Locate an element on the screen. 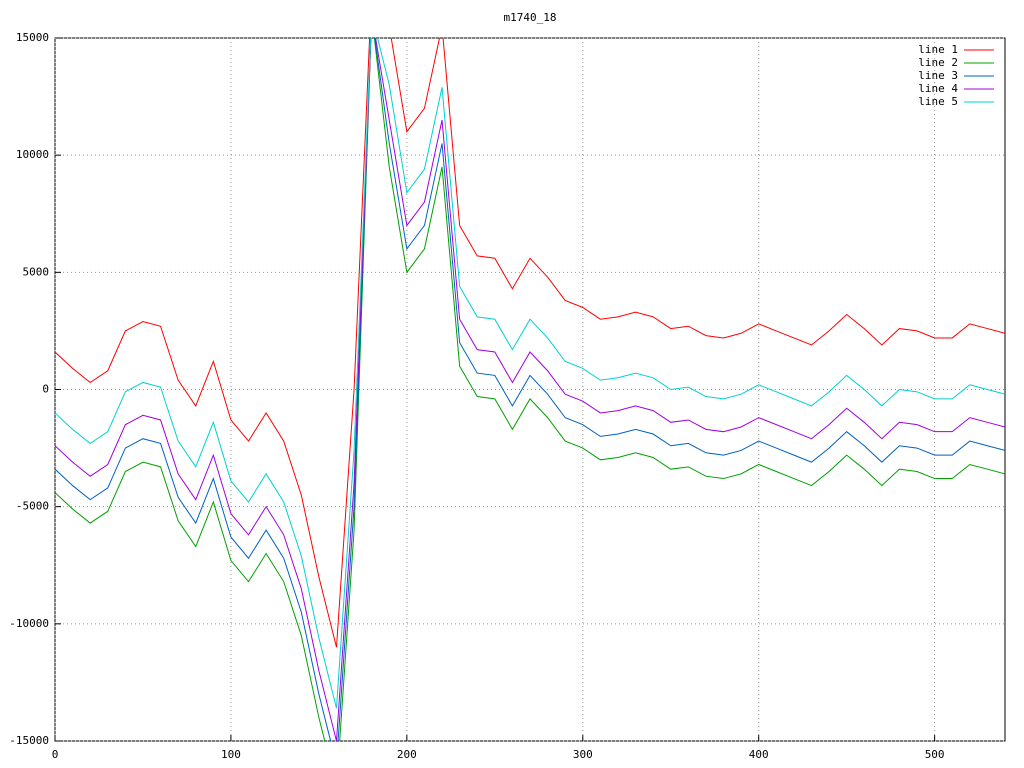 The image size is (1024, 768). x-tick-label: 500 is located at coordinates (935, 754).